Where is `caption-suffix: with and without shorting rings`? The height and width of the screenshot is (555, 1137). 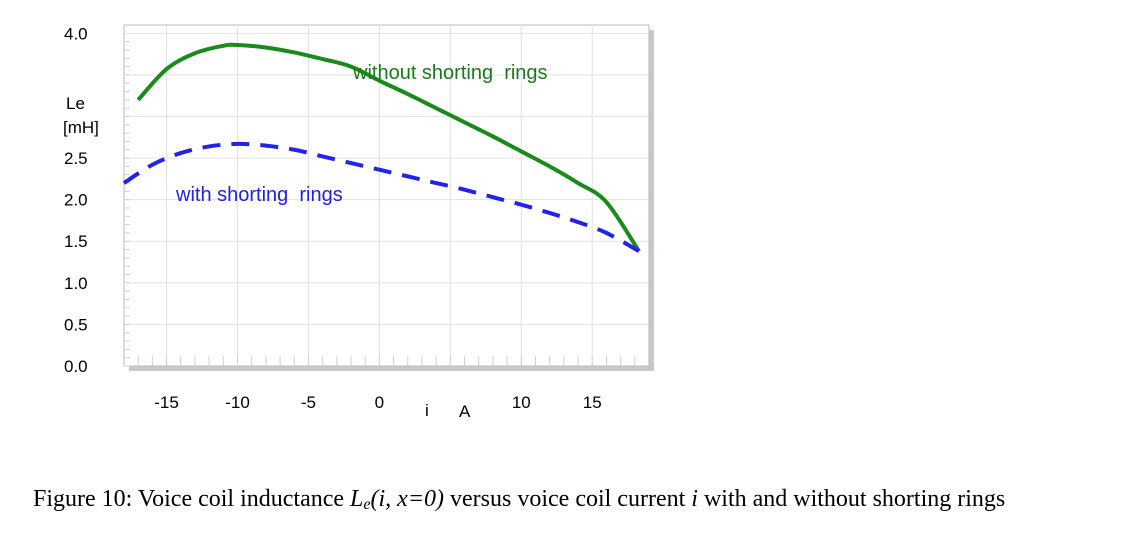
caption-suffix: with and without shorting rings is located at coordinates (851, 499).